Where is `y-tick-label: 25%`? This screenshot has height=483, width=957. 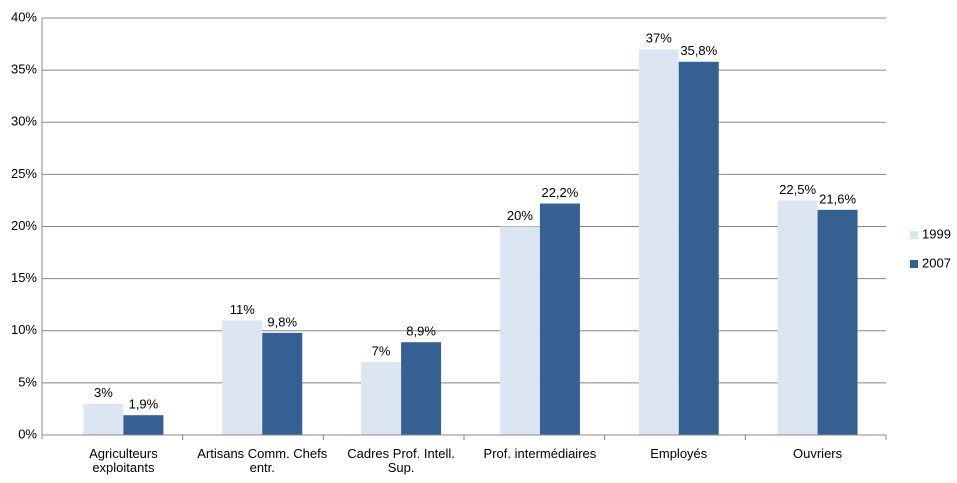 y-tick-label: 25% is located at coordinates (24, 173).